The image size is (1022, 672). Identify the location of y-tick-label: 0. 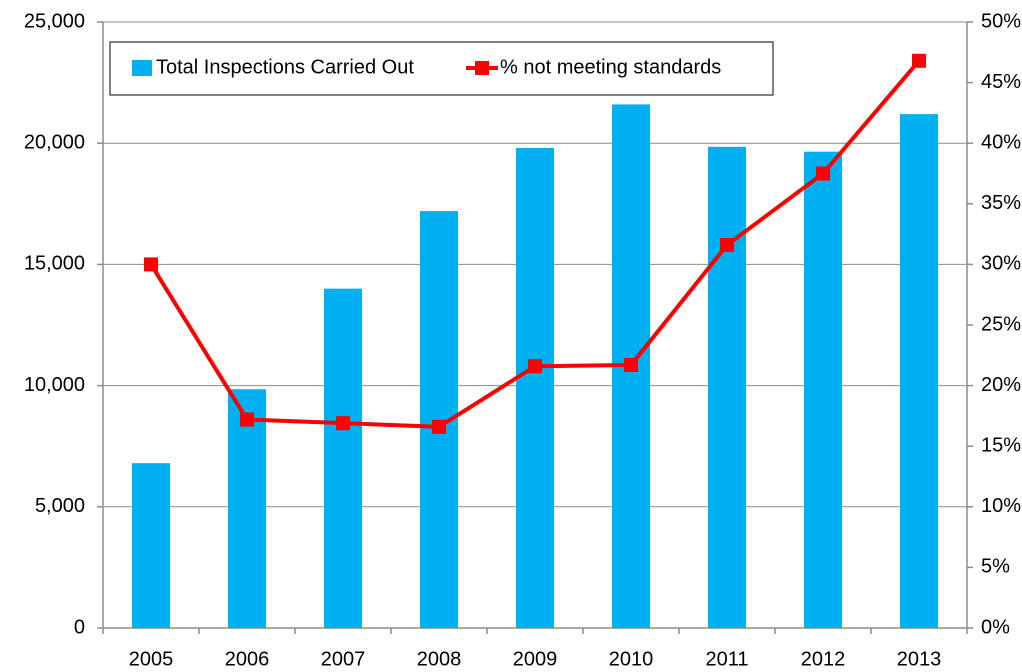
(79, 627).